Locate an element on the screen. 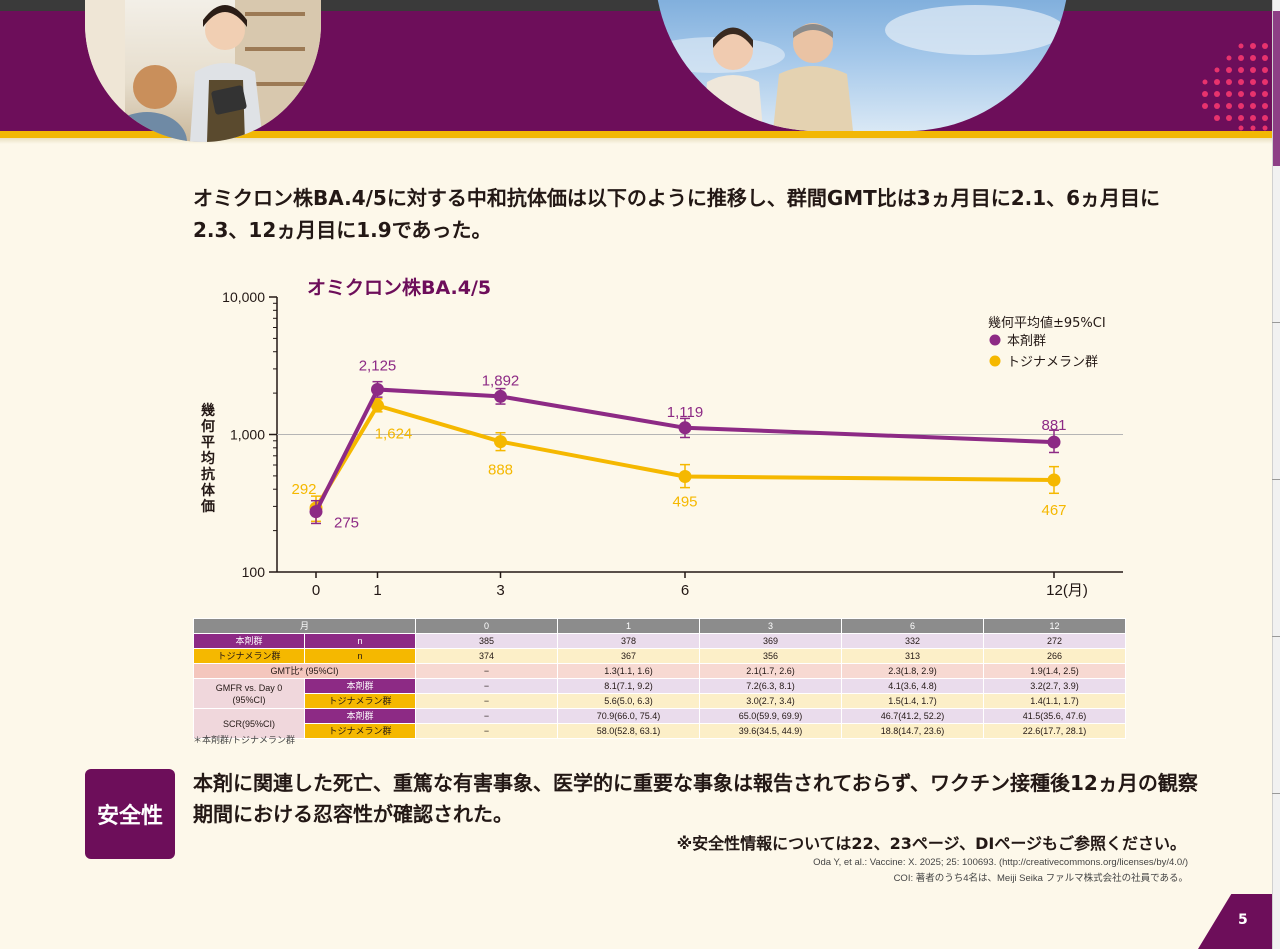 The image size is (1280, 949). data-label: 1,624 is located at coordinates (394, 434).